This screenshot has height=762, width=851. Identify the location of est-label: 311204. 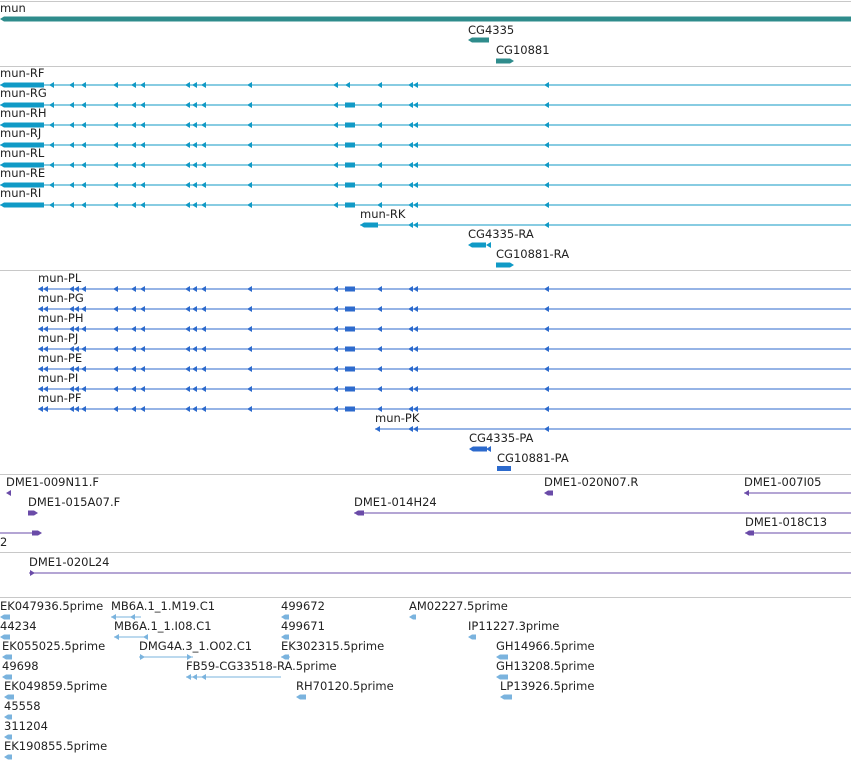
(26, 726).